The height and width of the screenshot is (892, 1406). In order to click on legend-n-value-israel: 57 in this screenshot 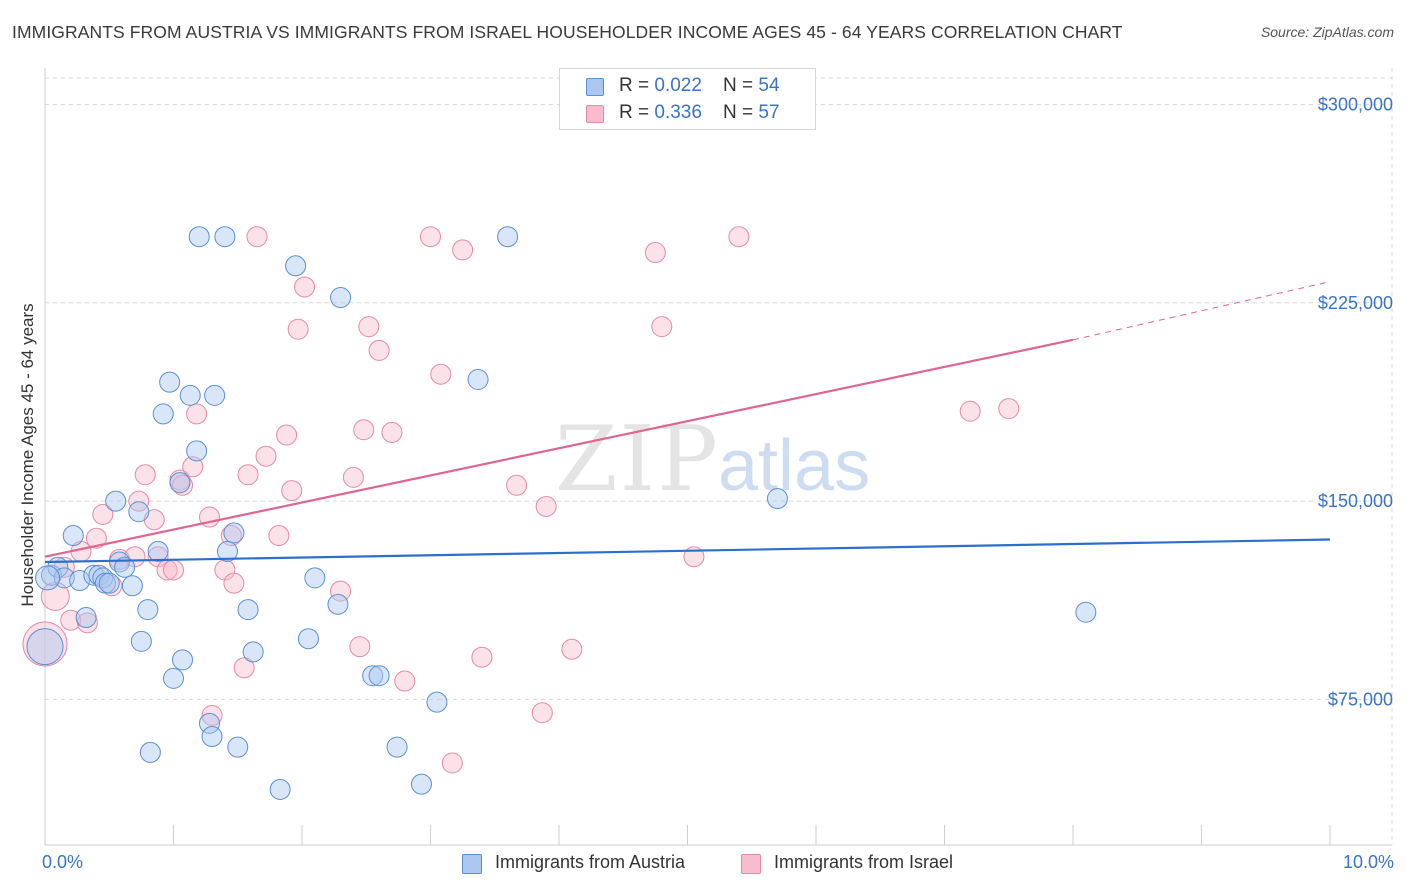, I will do `click(769, 112)`.